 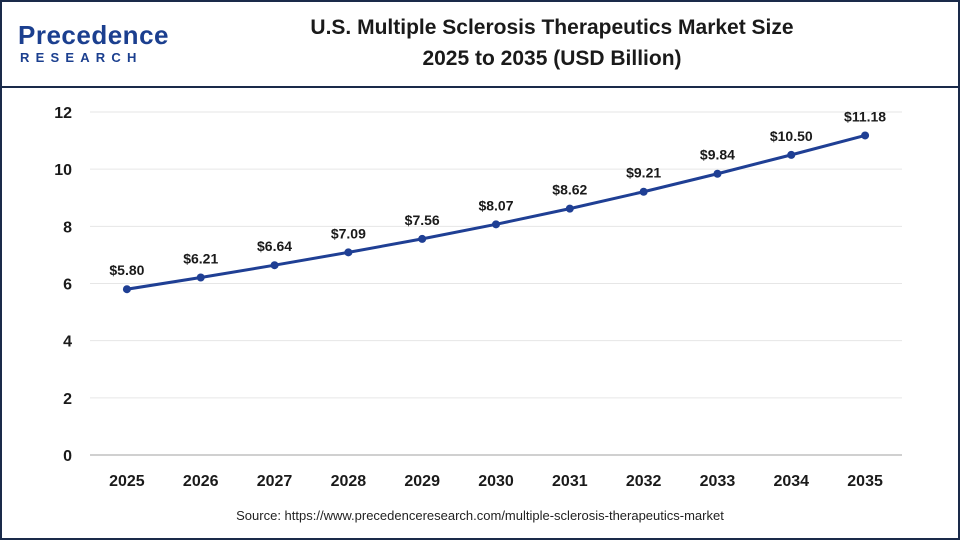 I want to click on y-tick-label: 2, so click(x=67, y=399).